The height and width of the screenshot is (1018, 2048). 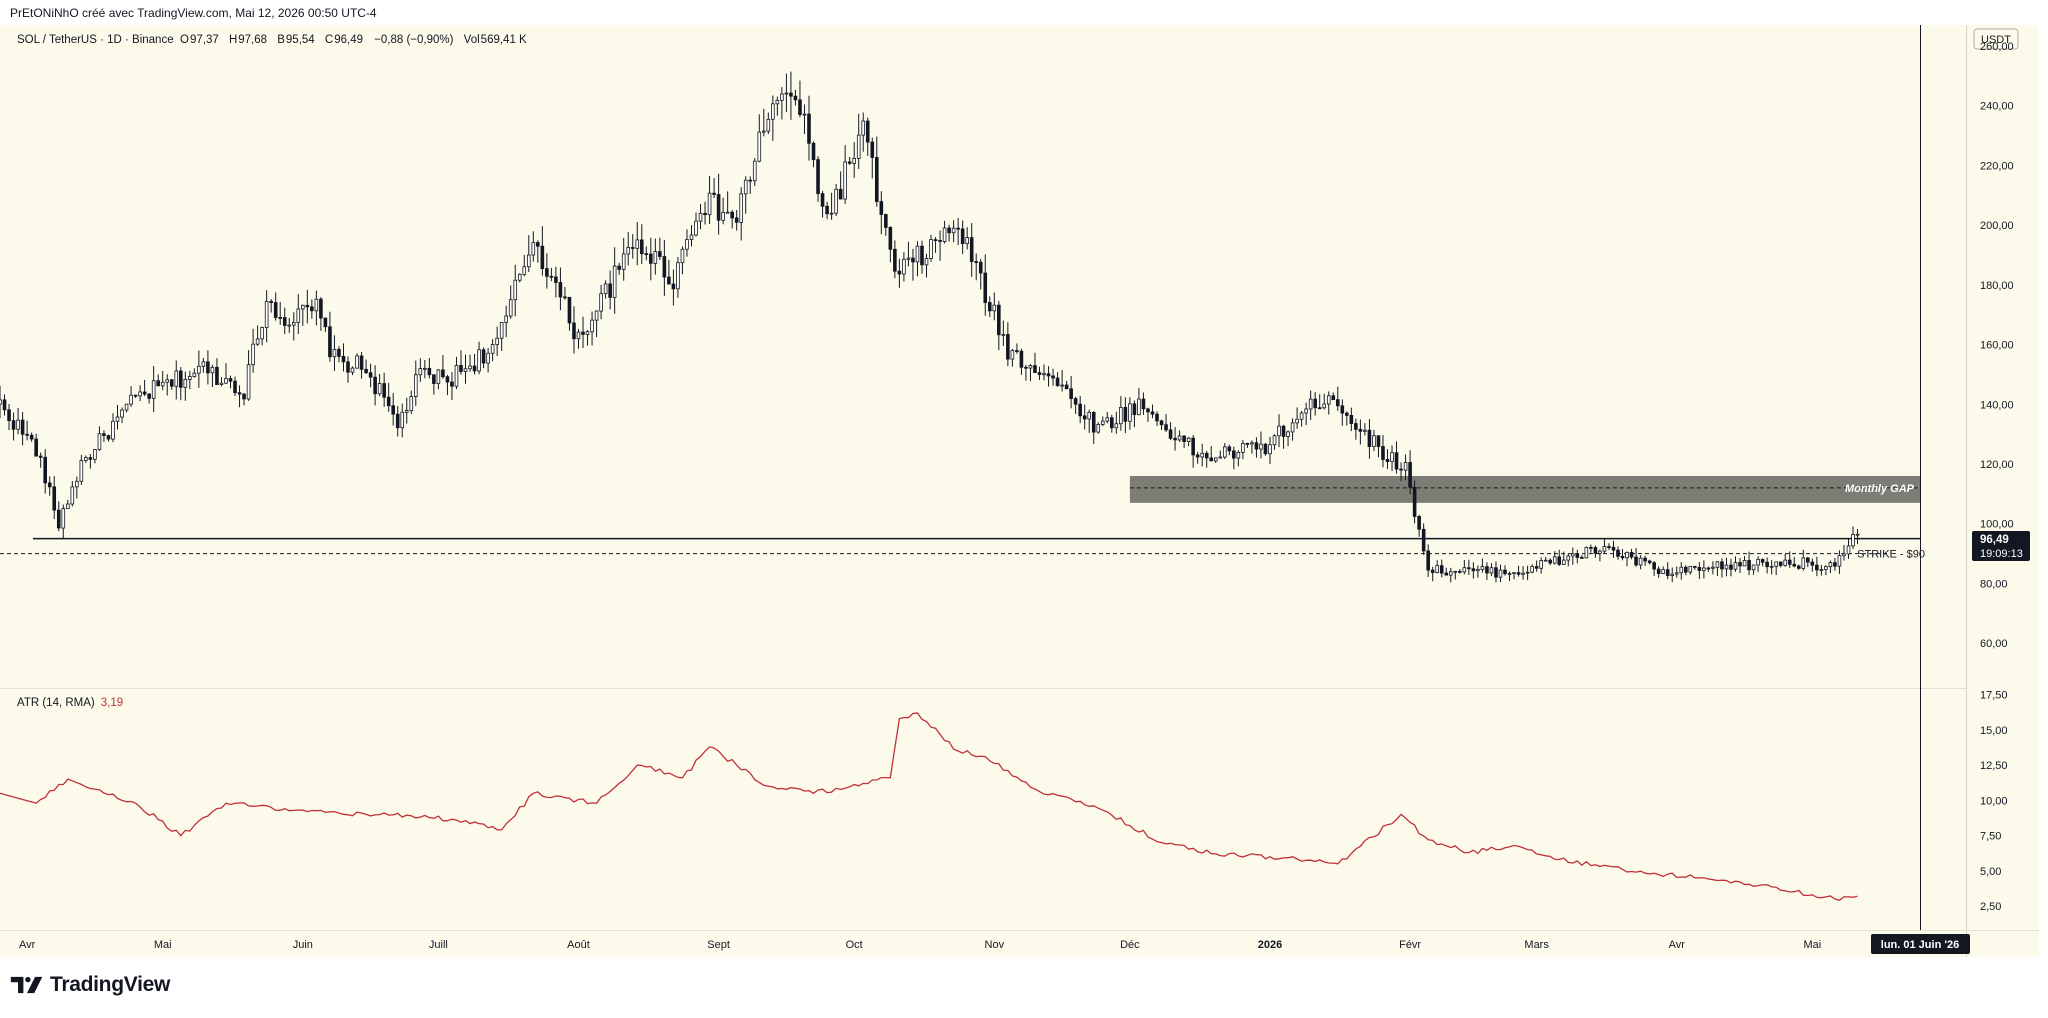 What do you see at coordinates (95, 40) in the screenshot?
I see `symbol-name: SOL / TetherUS · 1D · Binance` at bounding box center [95, 40].